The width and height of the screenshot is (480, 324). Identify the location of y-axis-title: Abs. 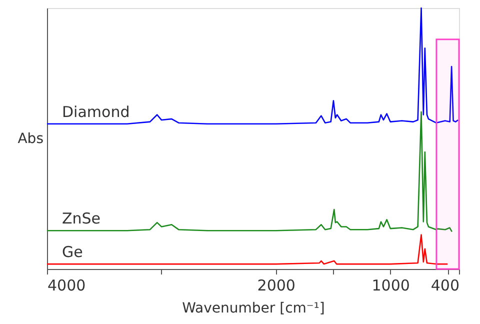
(31, 139).